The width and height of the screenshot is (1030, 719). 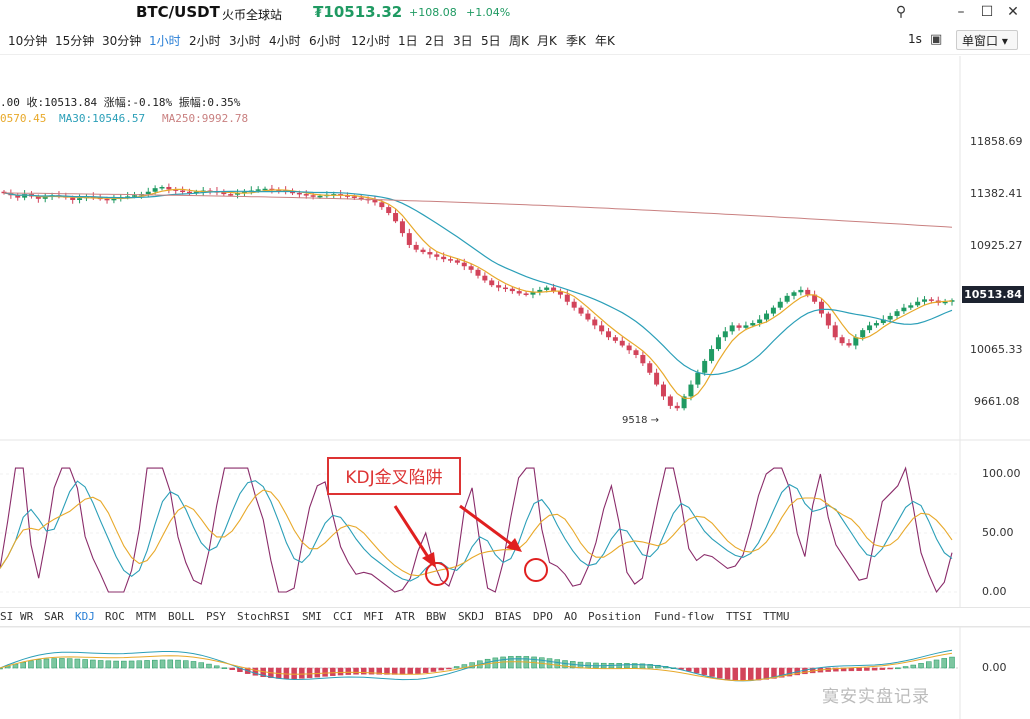 I want to click on price-axis-label: 11382.41, so click(x=996, y=193).